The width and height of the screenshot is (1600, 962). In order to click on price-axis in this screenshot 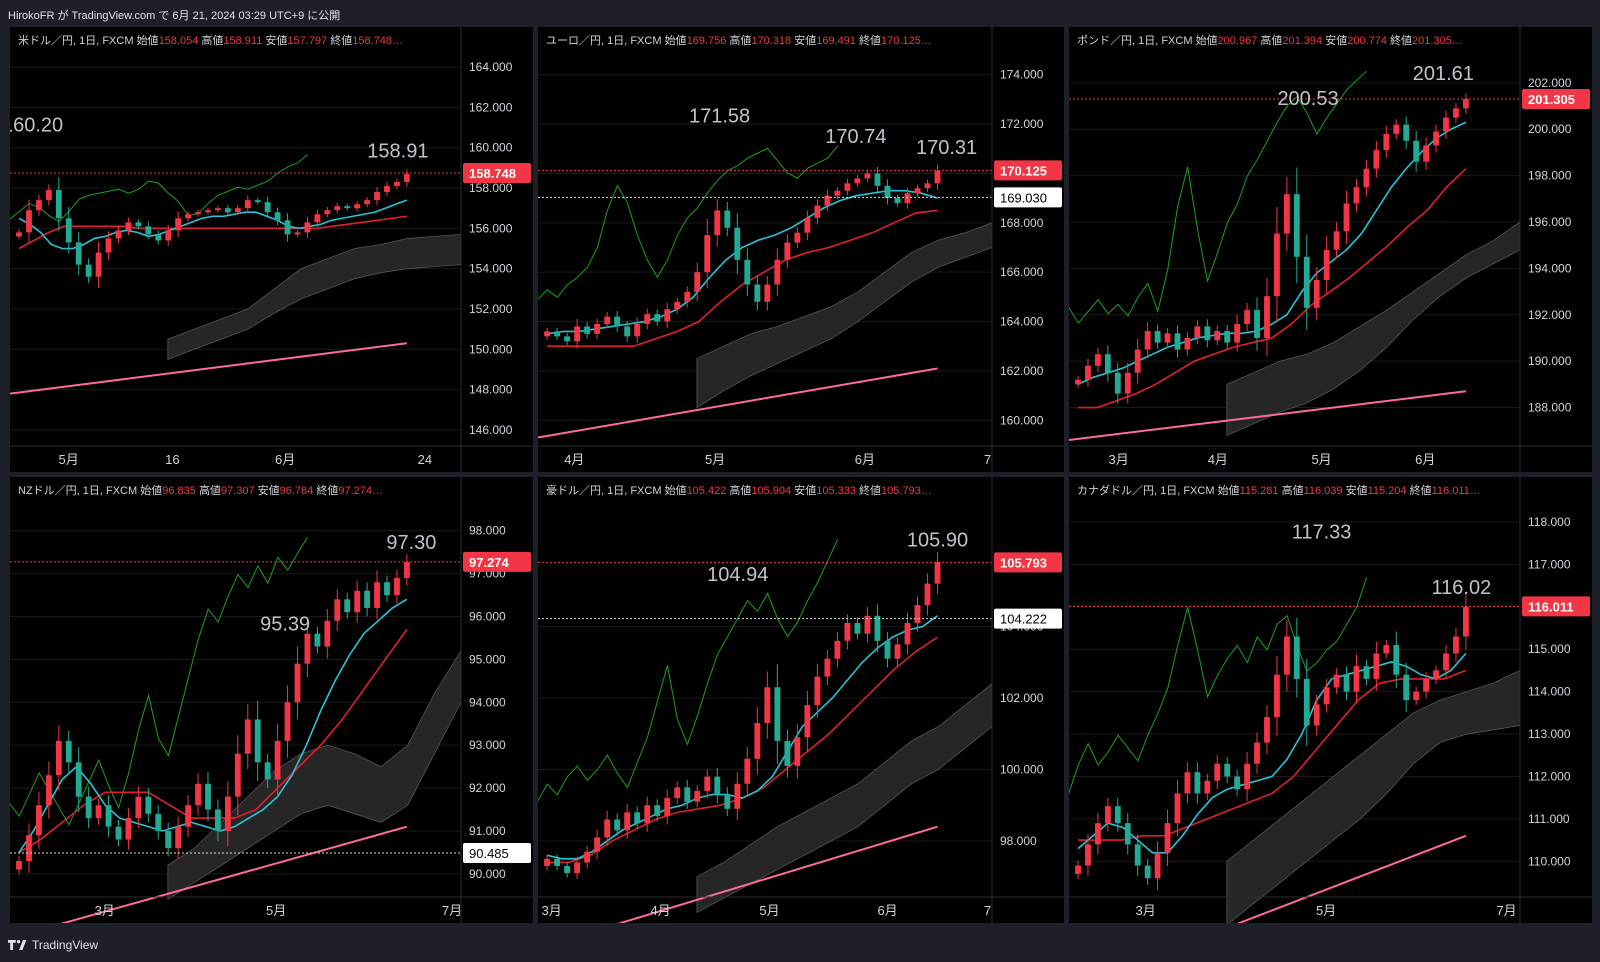, I will do `click(1028, 249)`.